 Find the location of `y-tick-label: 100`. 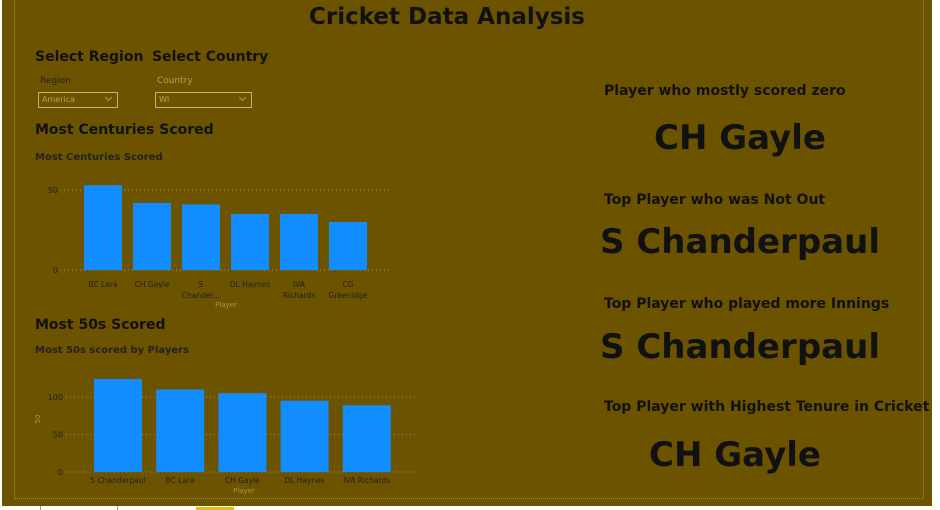

y-tick-label: 100 is located at coordinates (55, 397).